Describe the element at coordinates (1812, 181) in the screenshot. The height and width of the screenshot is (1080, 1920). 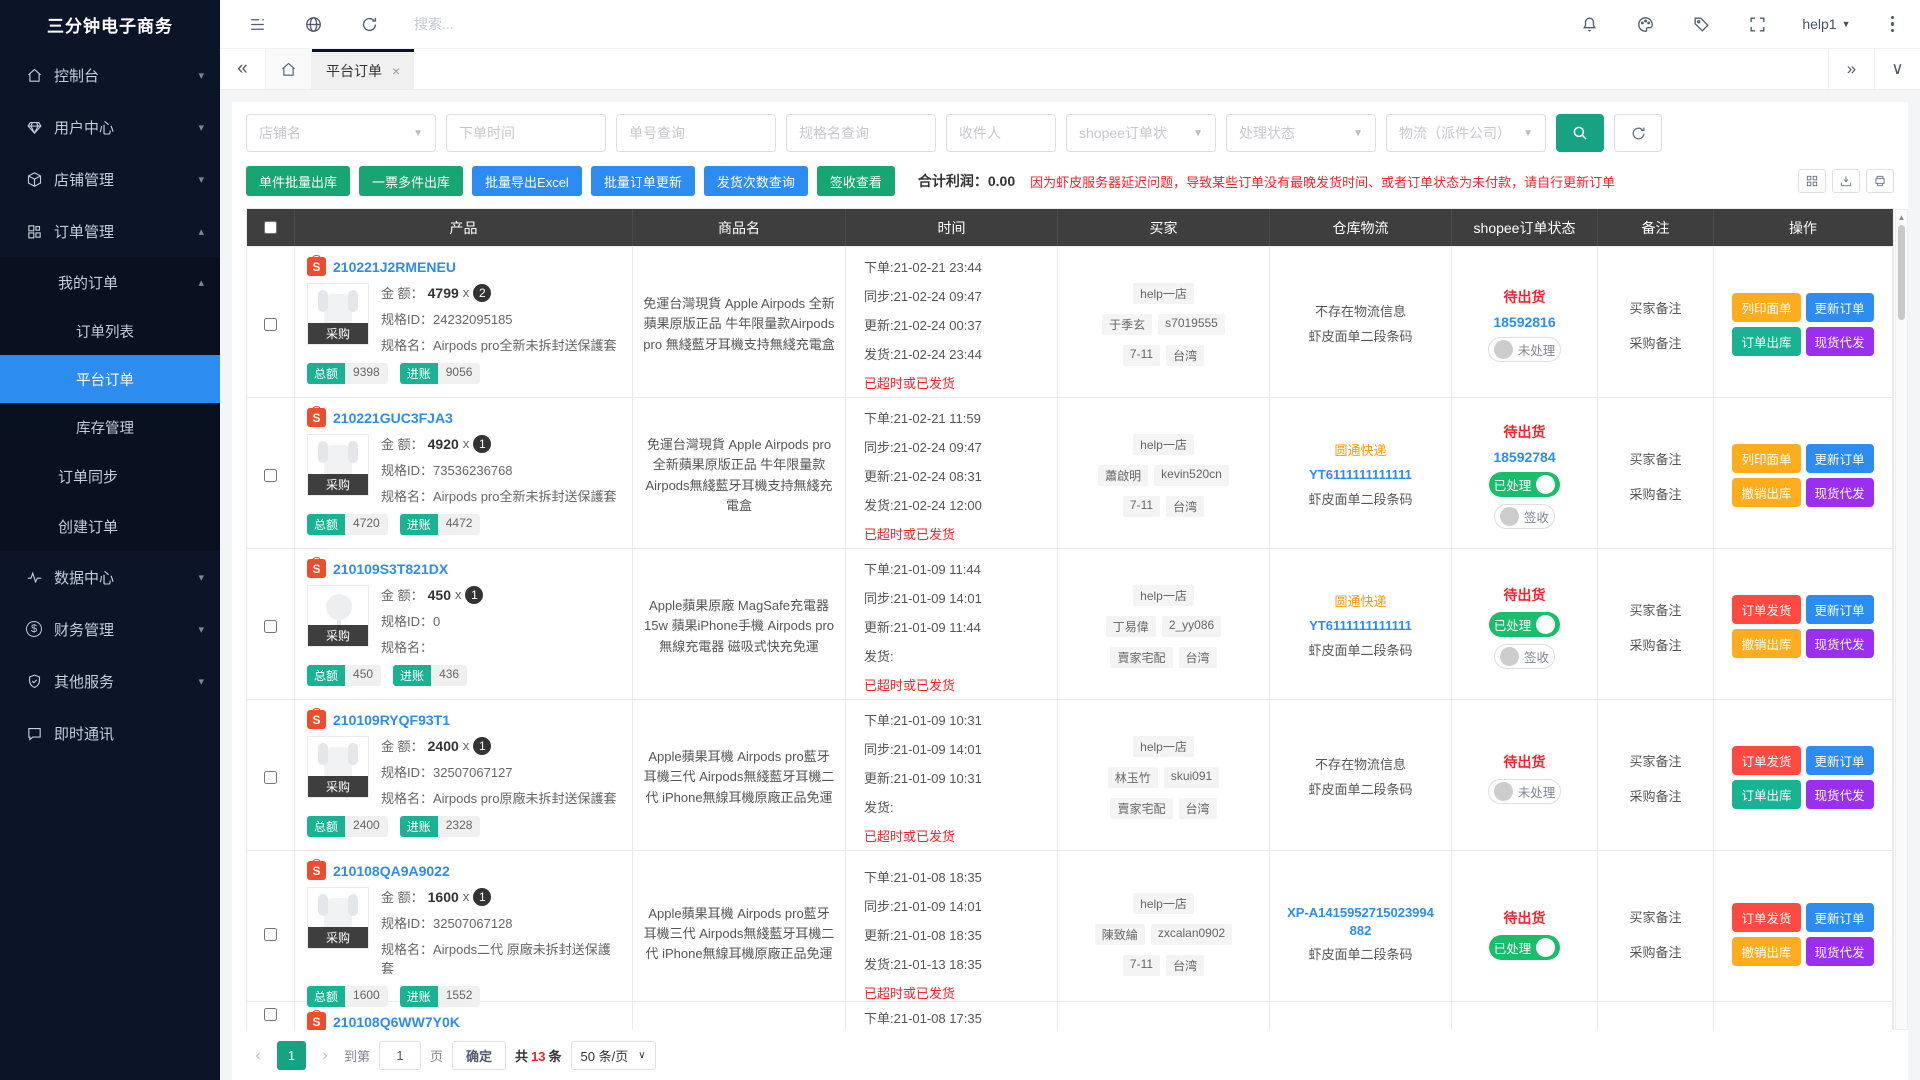
I see `grid-button` at that location.